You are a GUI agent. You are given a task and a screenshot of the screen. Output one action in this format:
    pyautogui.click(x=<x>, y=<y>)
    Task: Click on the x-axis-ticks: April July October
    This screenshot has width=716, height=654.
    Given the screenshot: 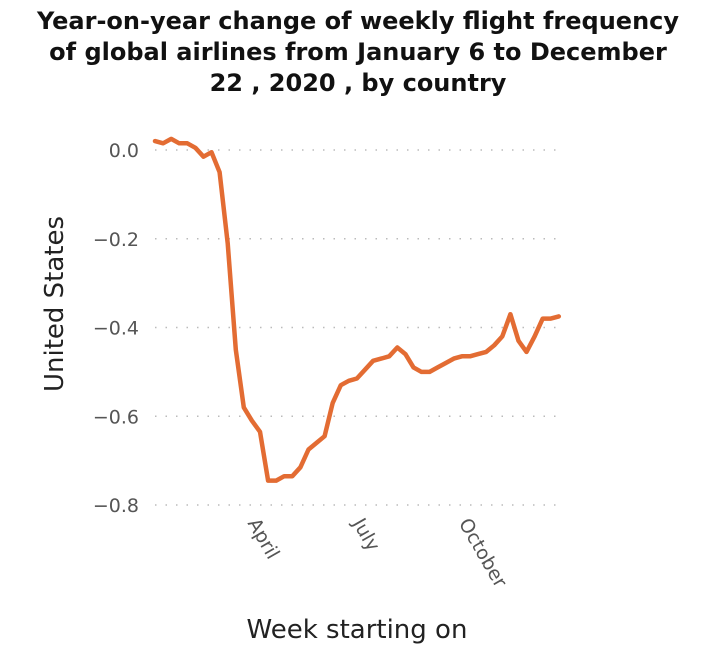 What is the action you would take?
    pyautogui.click(x=377, y=553)
    